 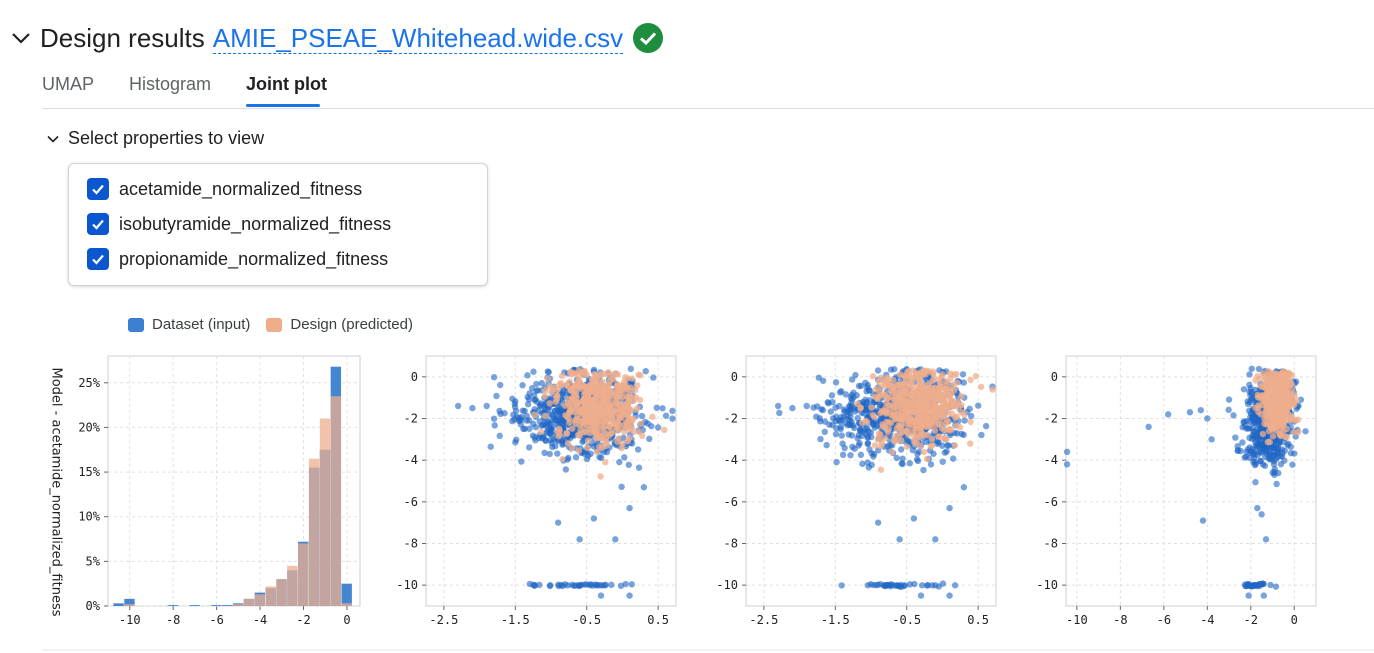 I want to click on chevron-down-icon, so click(x=21, y=38).